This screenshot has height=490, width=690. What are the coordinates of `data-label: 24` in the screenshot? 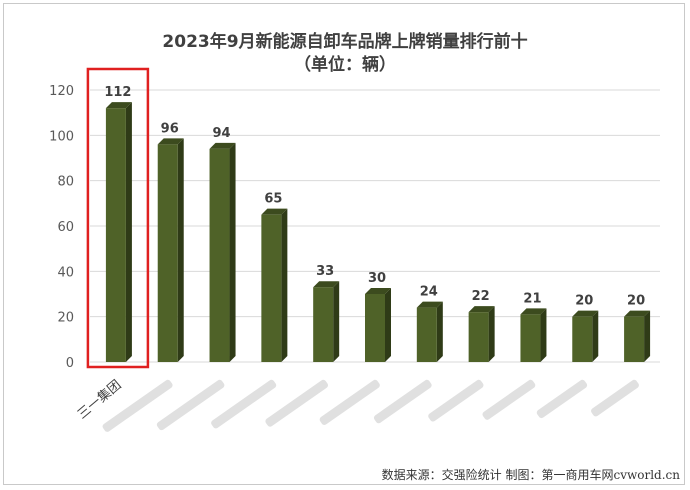 It's located at (429, 292).